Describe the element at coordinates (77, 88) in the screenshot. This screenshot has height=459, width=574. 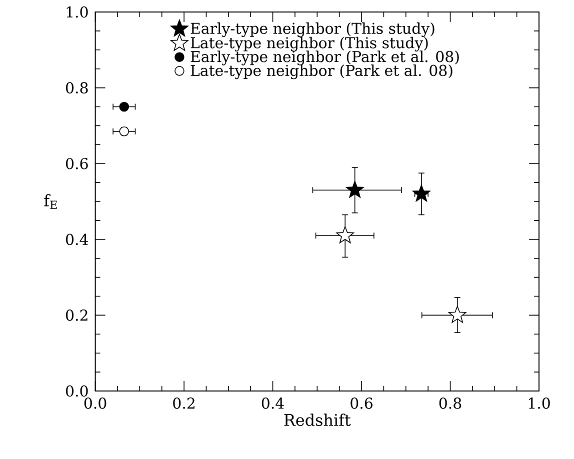
I see `y-tick-label: 0.8` at that location.